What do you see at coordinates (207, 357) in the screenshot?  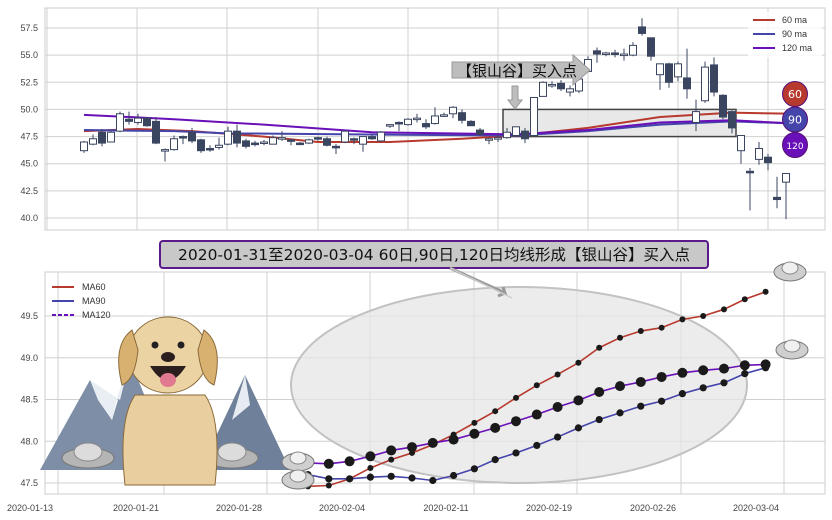 I see `dog-ear-right` at bounding box center [207, 357].